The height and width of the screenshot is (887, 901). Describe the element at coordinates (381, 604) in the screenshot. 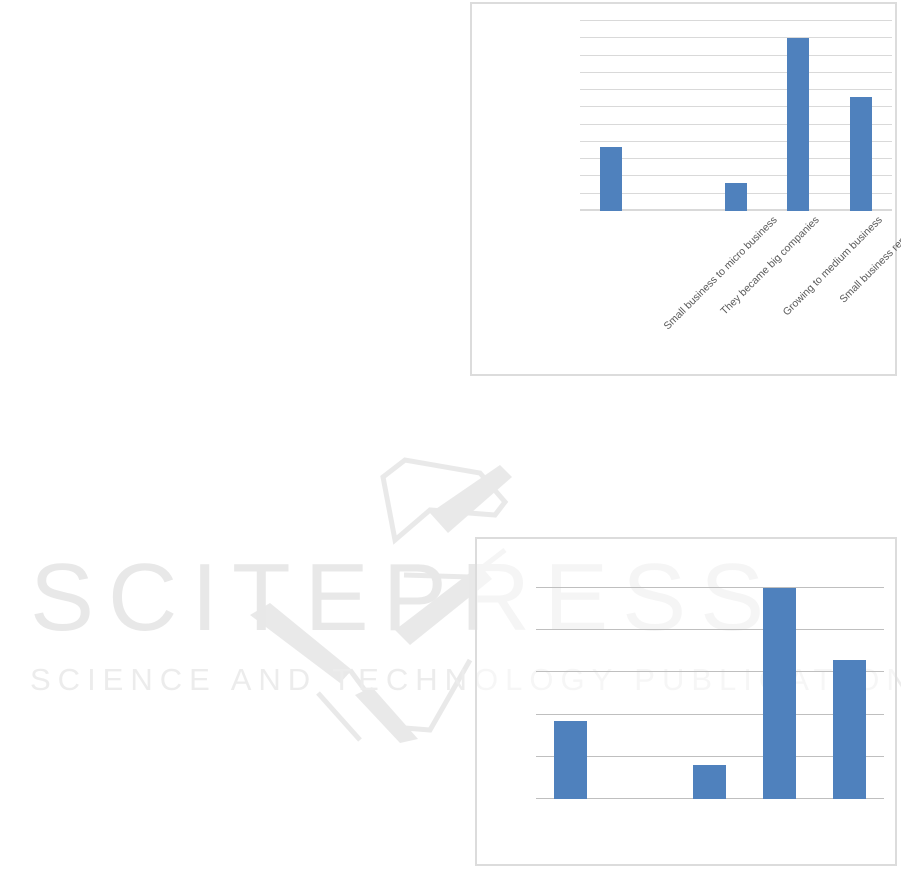

I see `watermark-logo-swoosh` at that location.